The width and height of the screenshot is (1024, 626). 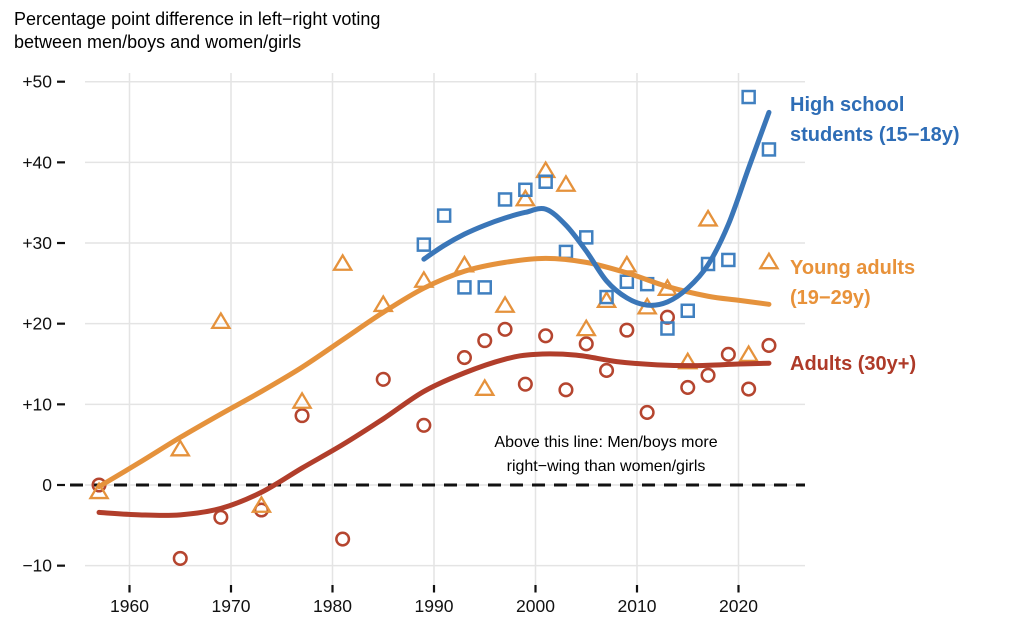 What do you see at coordinates (158, 42) in the screenshot?
I see `chart-title-line2: between men/boys and women/girls` at bounding box center [158, 42].